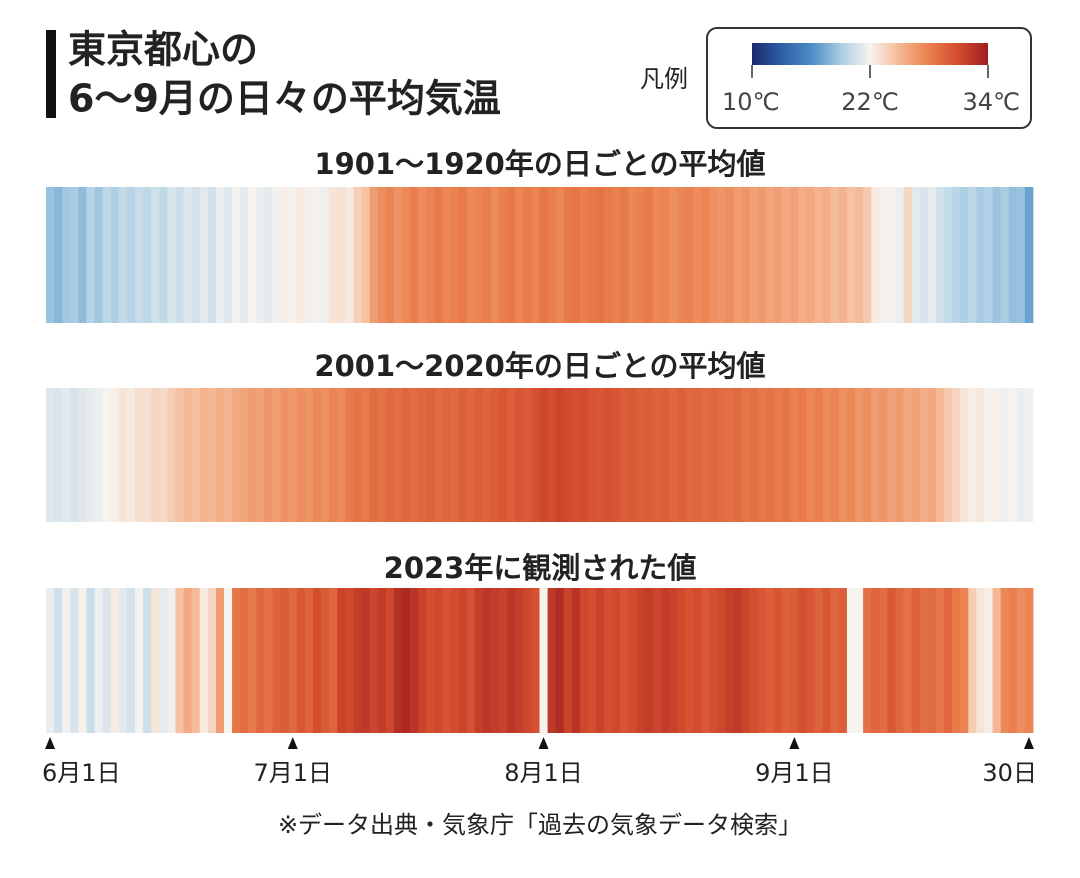 This screenshot has height=878, width=1080. I want to click on panel-title: 1901〜1920年の日ごとの平均値, so click(539, 164).